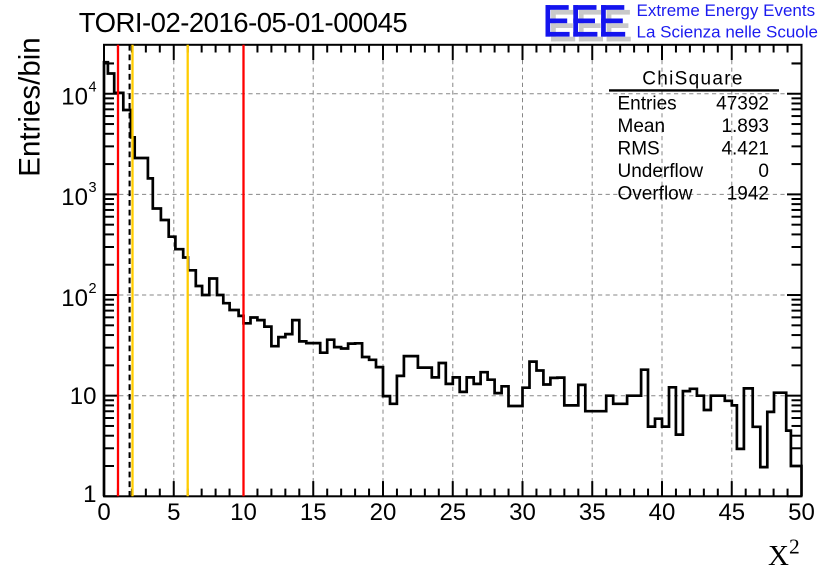  What do you see at coordinates (243, 22) in the screenshot?
I see `svg-text: TORI-02-2016-05-01-00045` at bounding box center [243, 22].